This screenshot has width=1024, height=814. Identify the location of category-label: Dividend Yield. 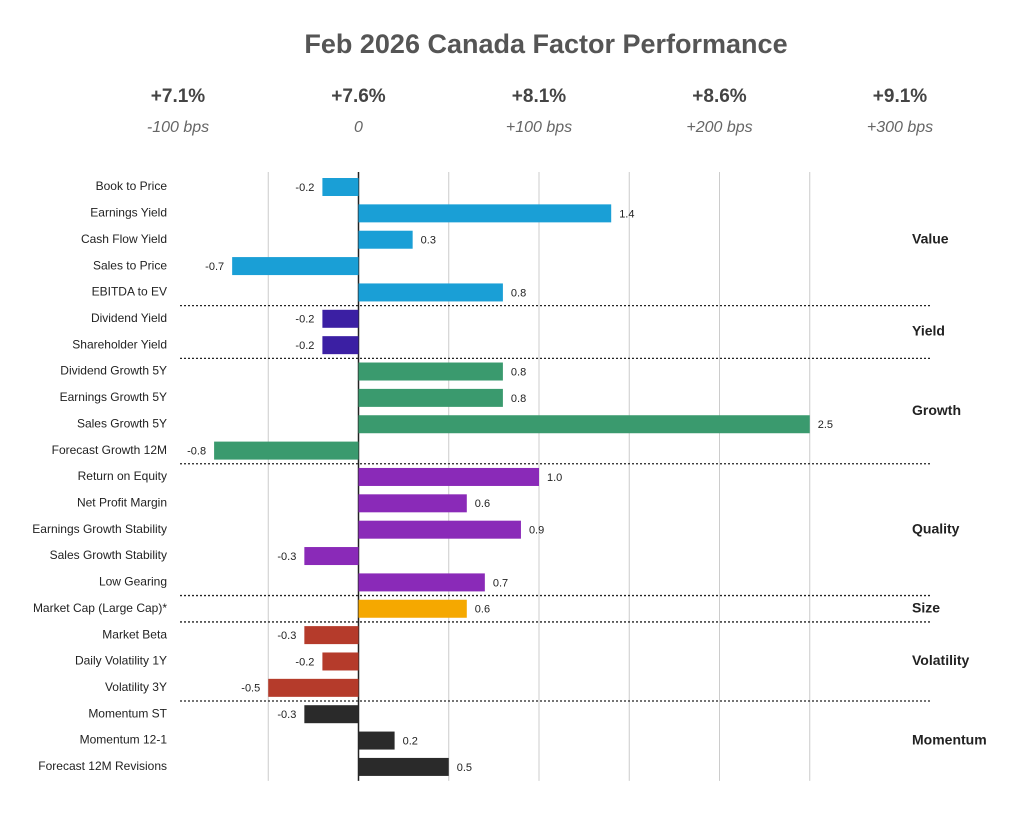
(129, 318).